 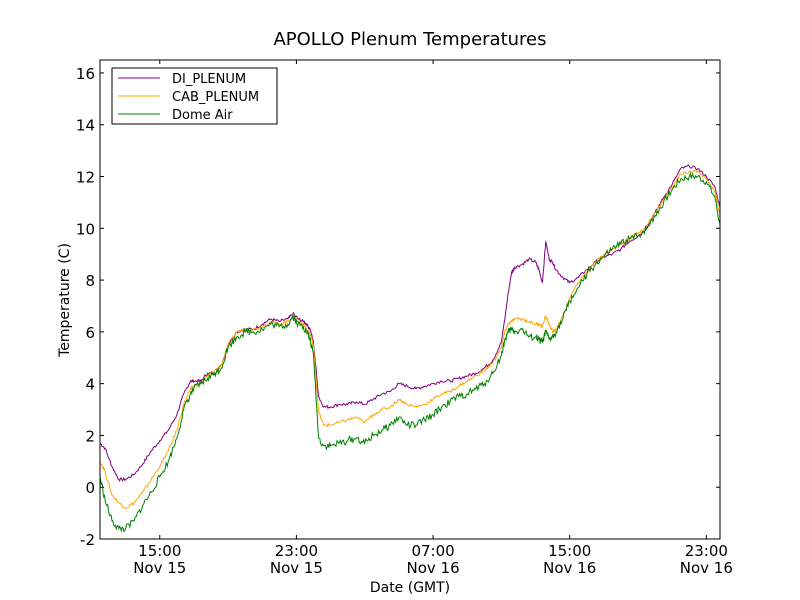 What do you see at coordinates (90, 333) in the screenshot?
I see `y-tick-label: 6` at bounding box center [90, 333].